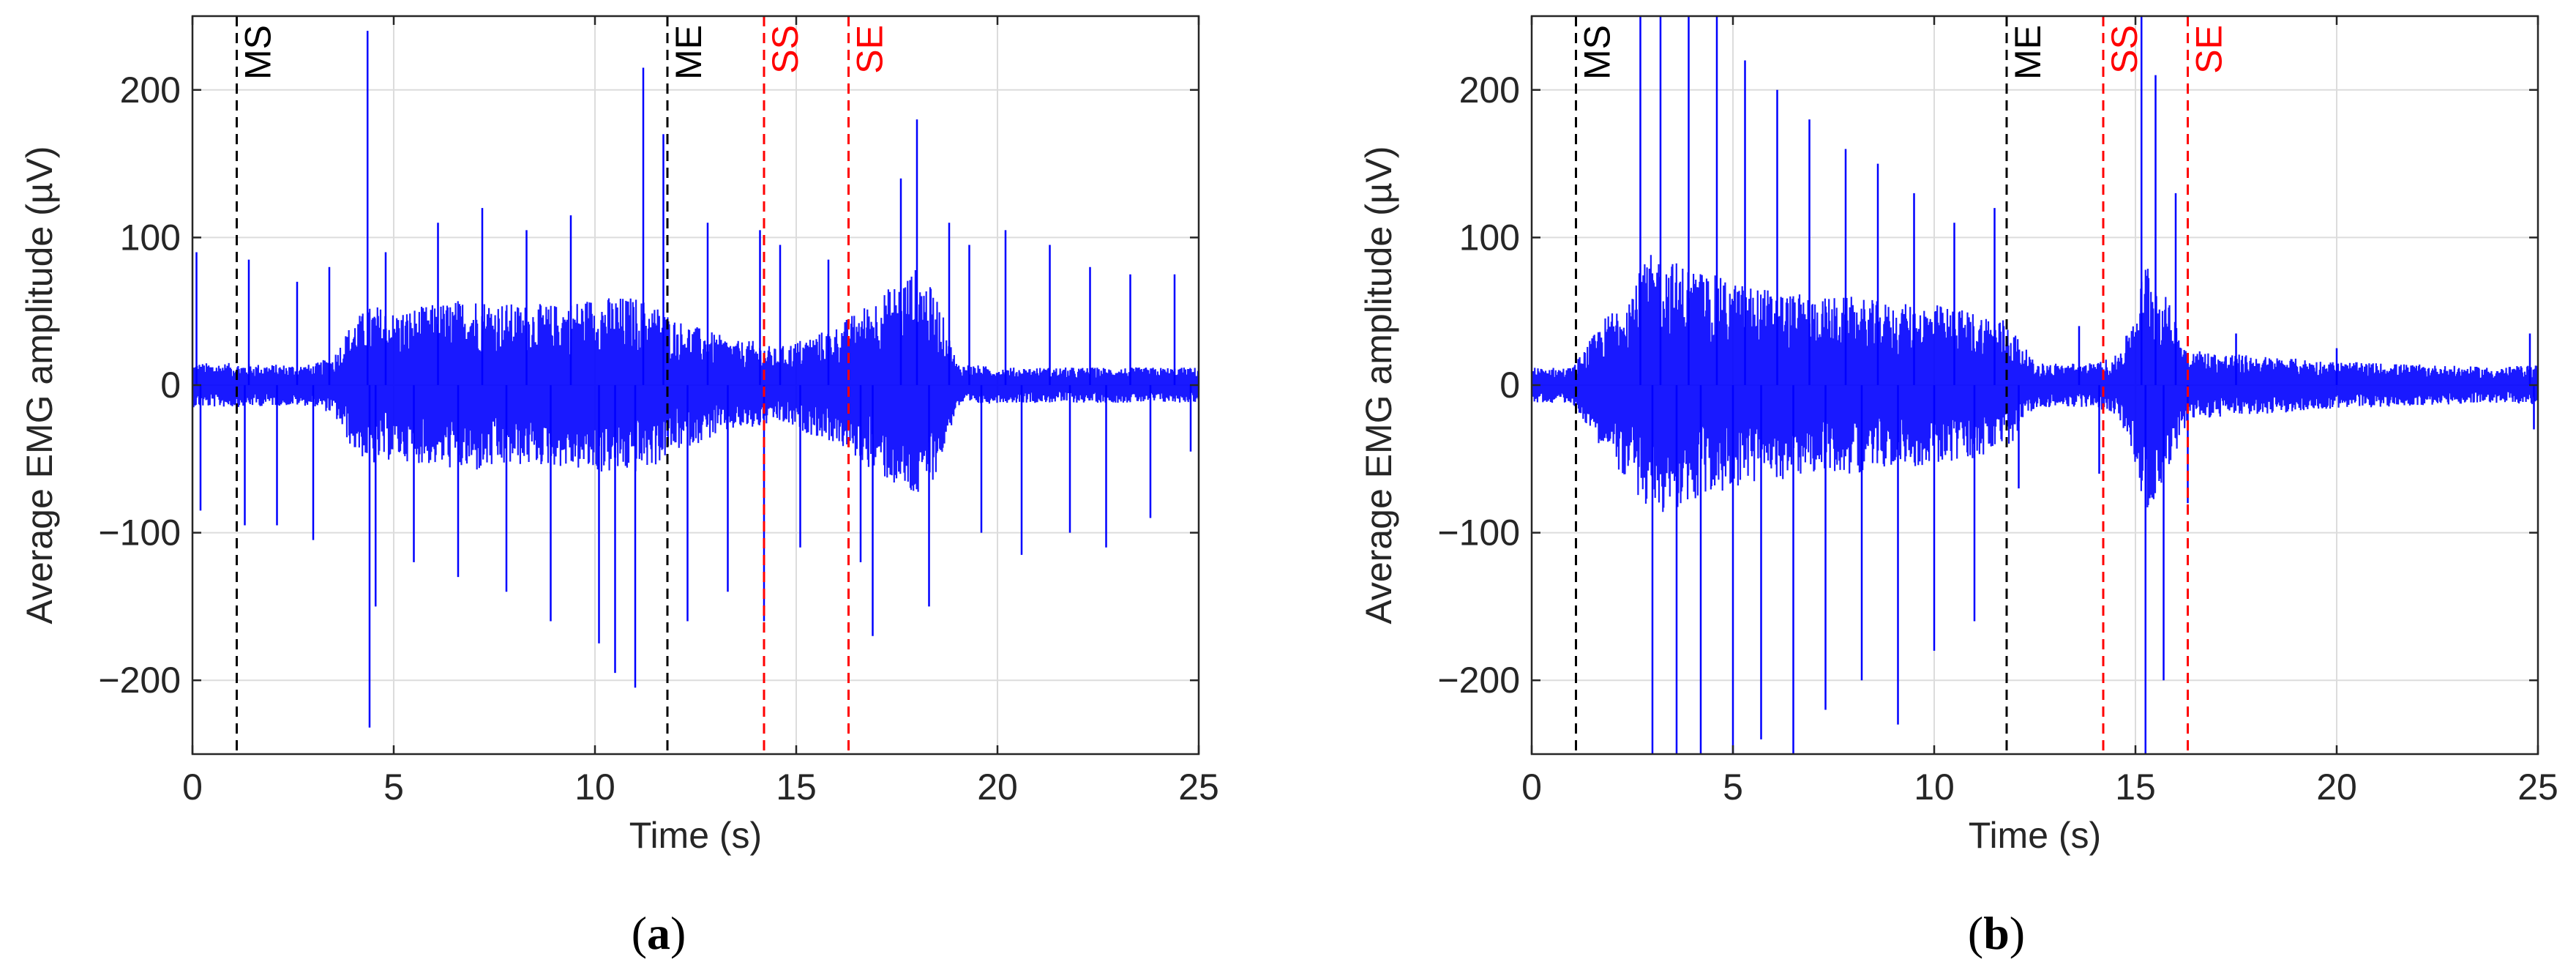  I want to click on panel-caption-b: (b), so click(1996, 933).